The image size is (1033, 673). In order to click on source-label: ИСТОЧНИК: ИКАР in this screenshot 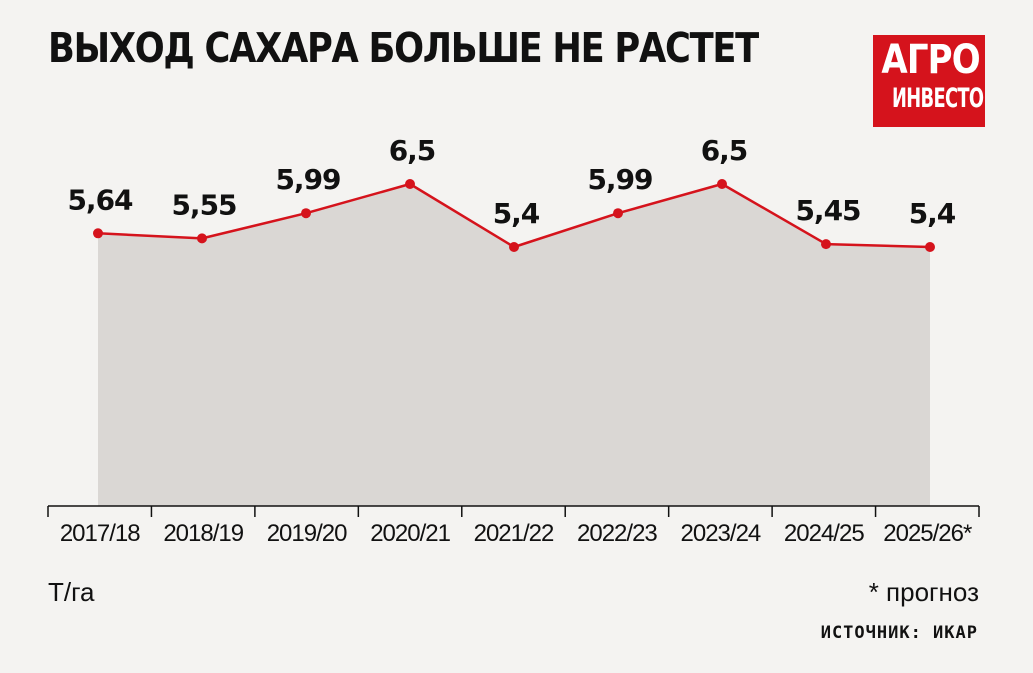, I will do `click(899, 633)`.